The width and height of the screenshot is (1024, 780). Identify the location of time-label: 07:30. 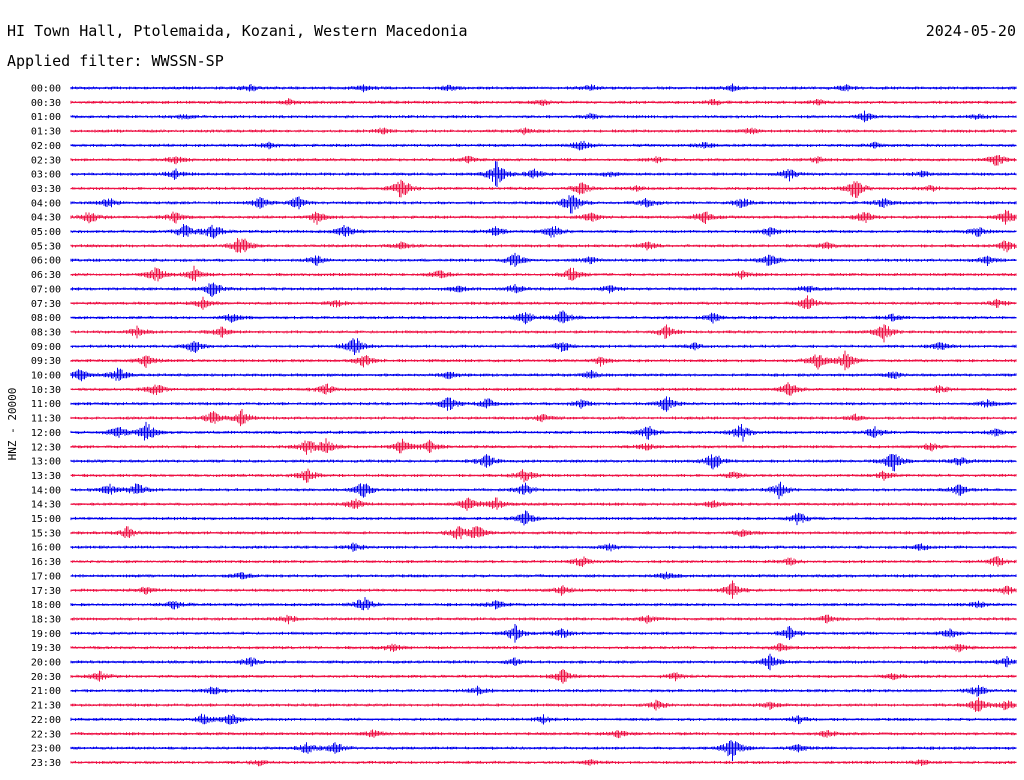
(46, 304).